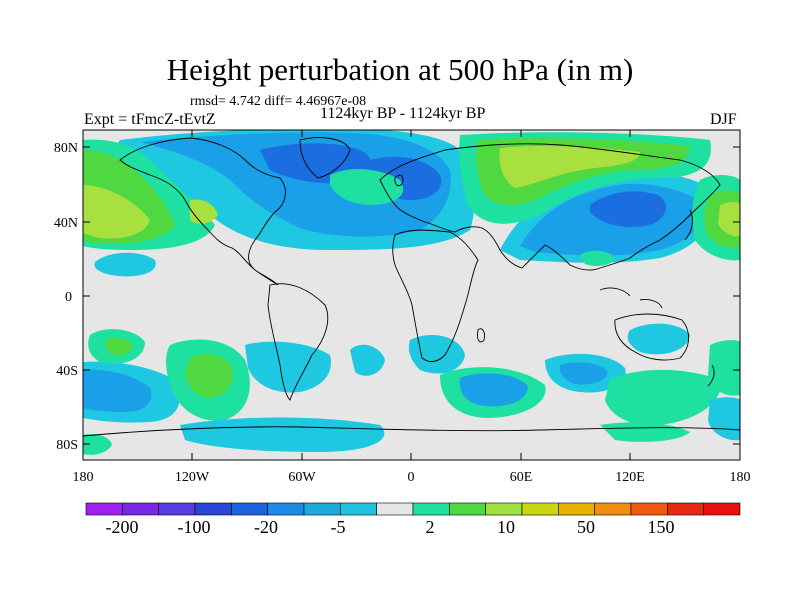  What do you see at coordinates (436, 354) in the screenshot?
I see `contour-sh-lightblue-safr` at bounding box center [436, 354].